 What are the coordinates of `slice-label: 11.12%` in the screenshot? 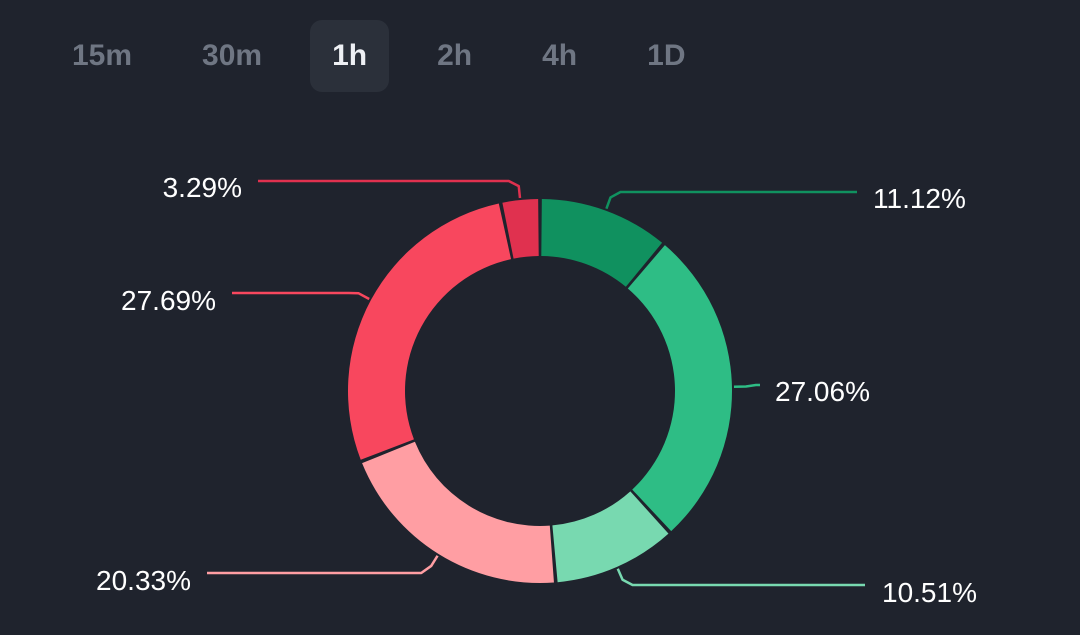 It's located at (919, 198).